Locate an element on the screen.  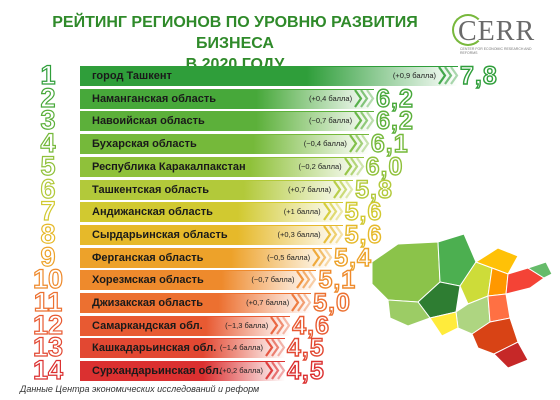
region-label: Джизакская область is located at coordinates (148, 303).